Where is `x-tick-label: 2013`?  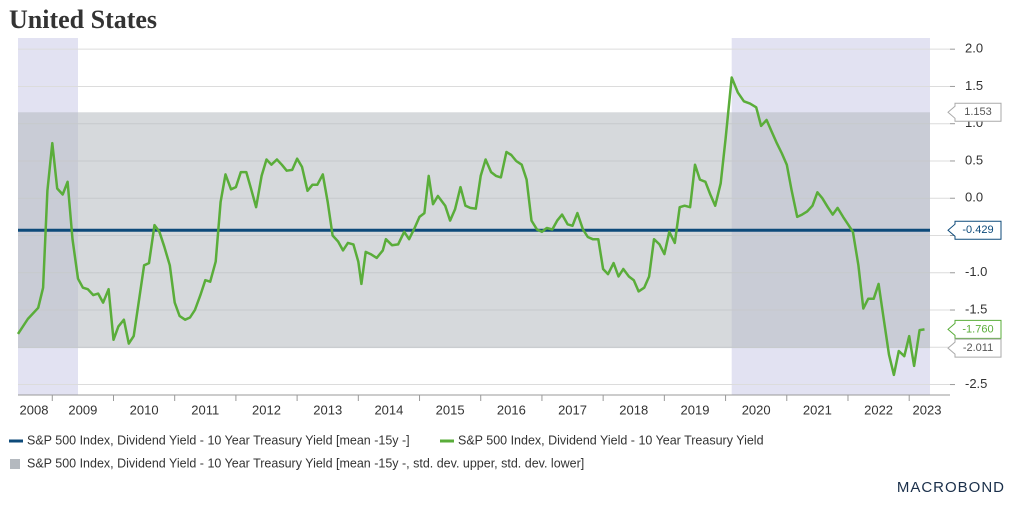 x-tick-label: 2013 is located at coordinates (327, 409).